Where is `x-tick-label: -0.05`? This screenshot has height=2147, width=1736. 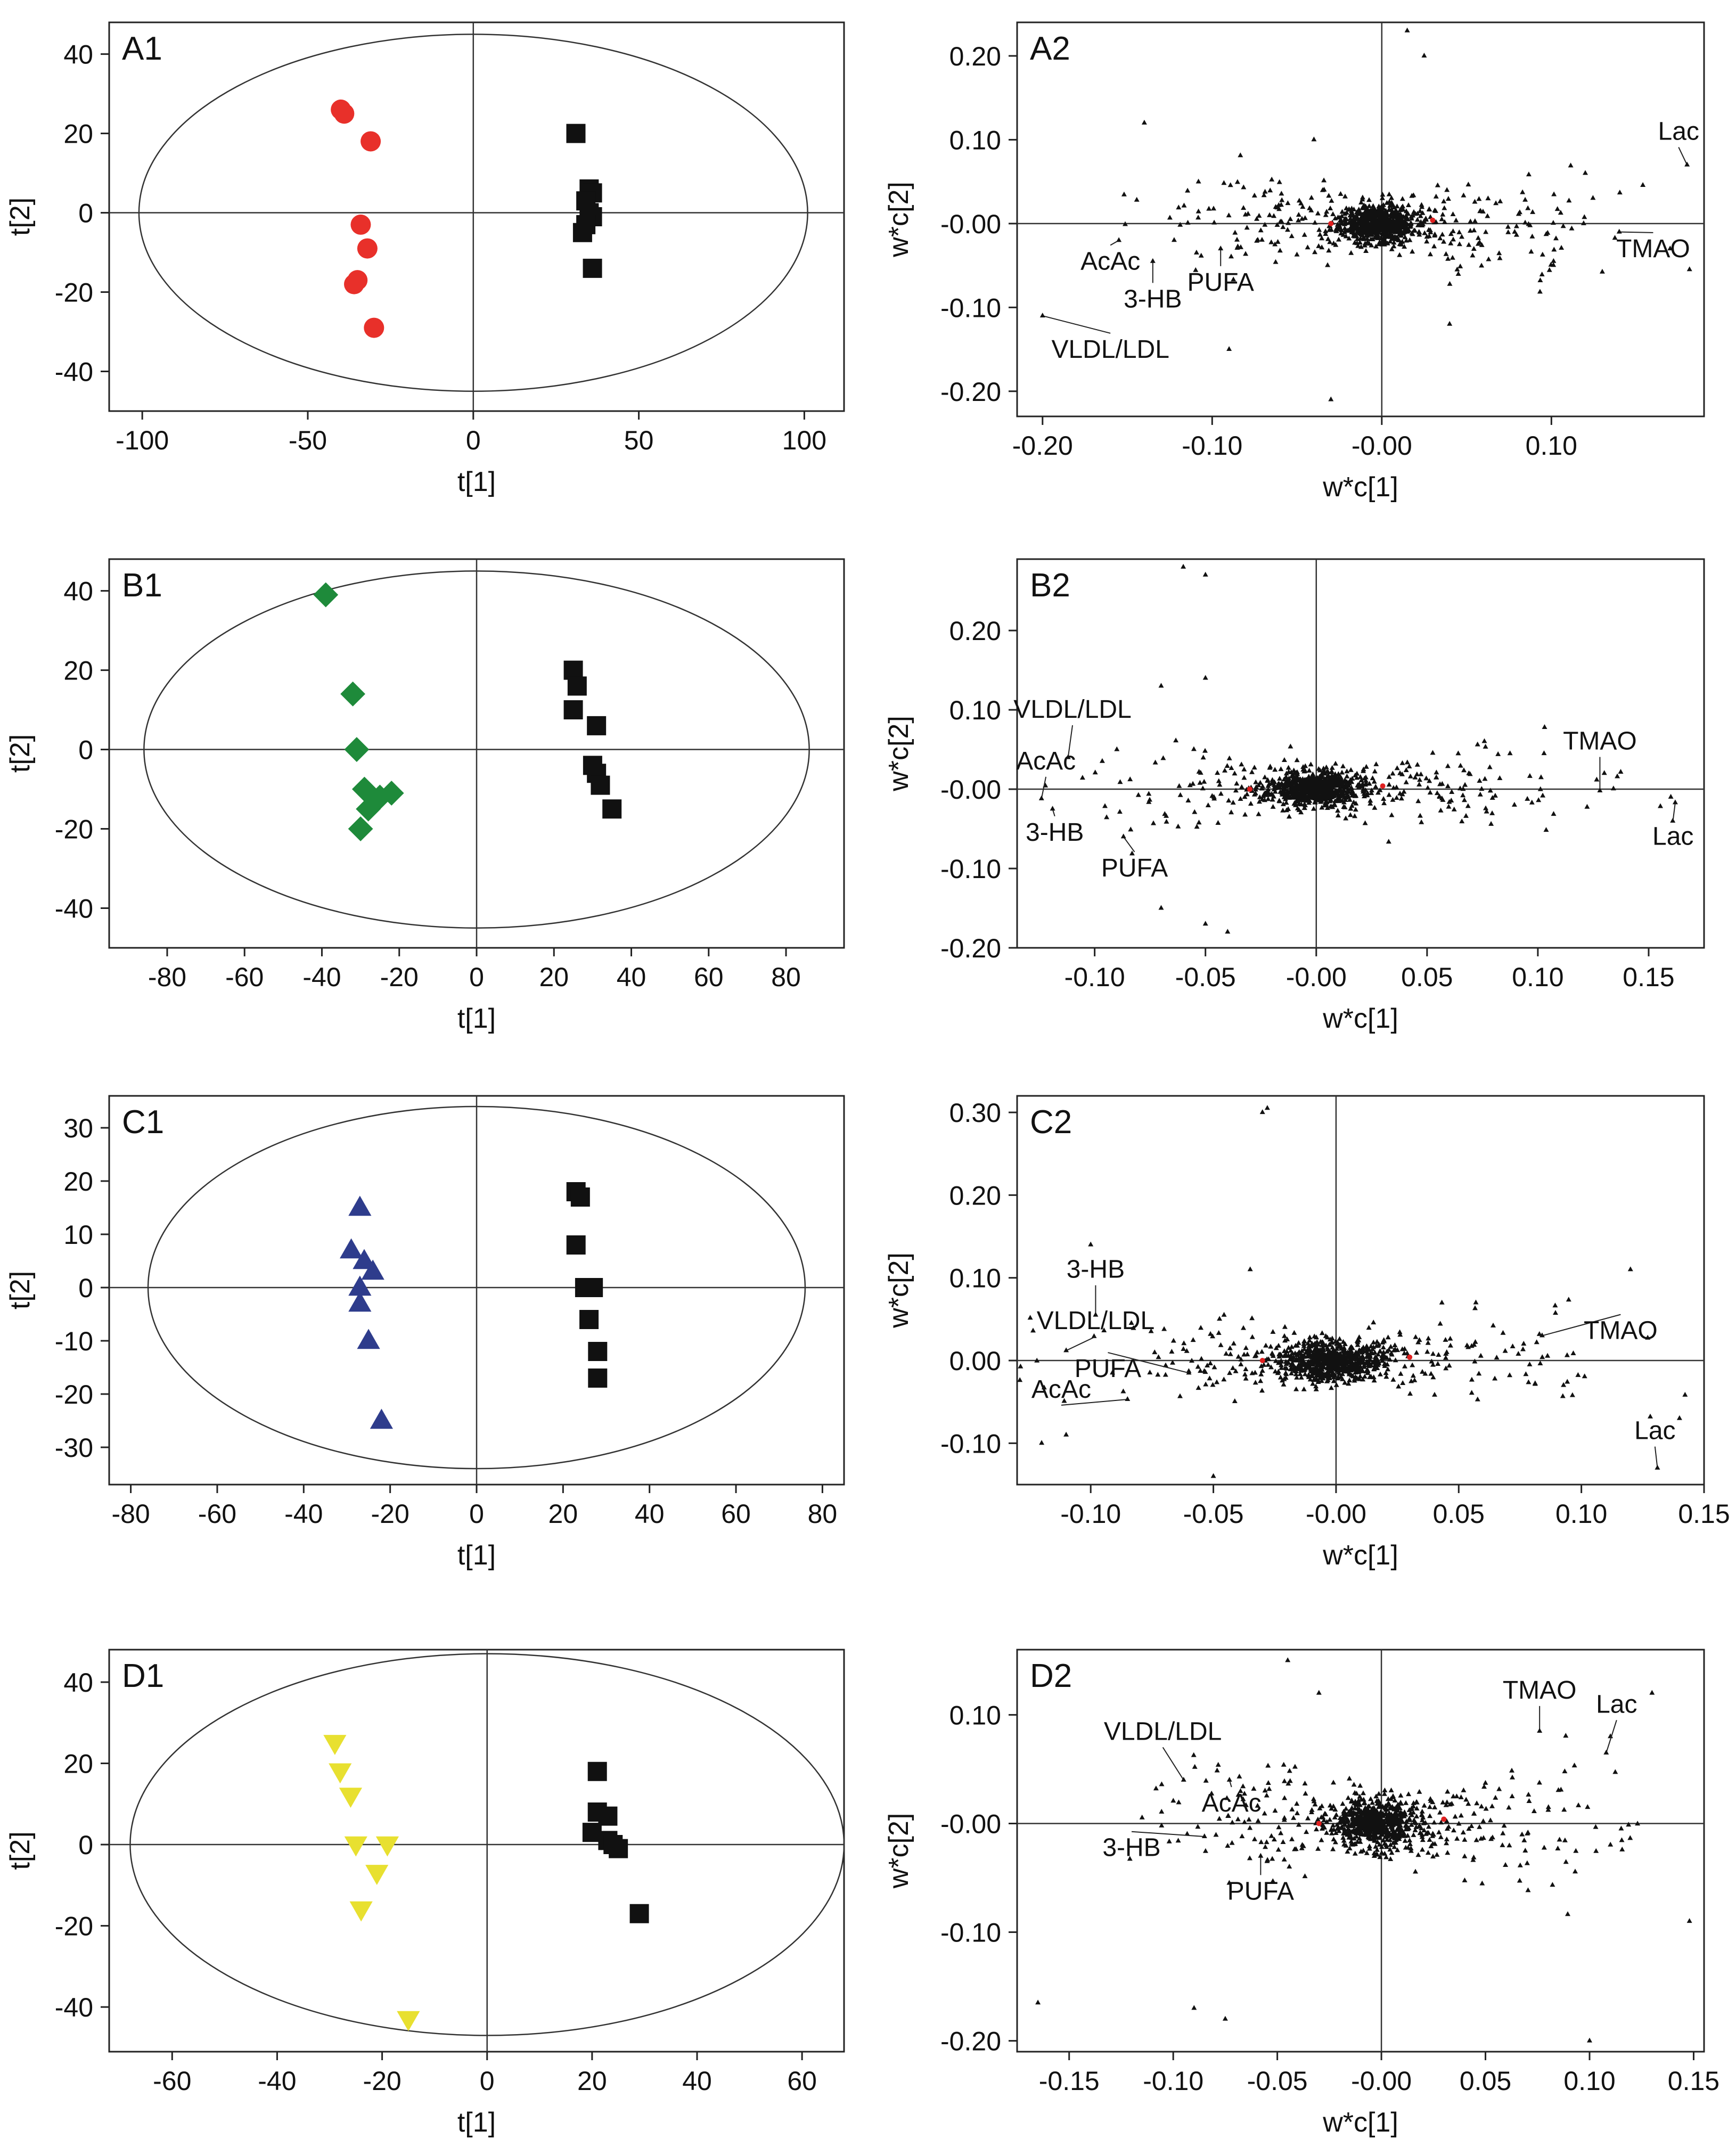
x-tick-label: -0.05 is located at coordinates (1213, 1514).